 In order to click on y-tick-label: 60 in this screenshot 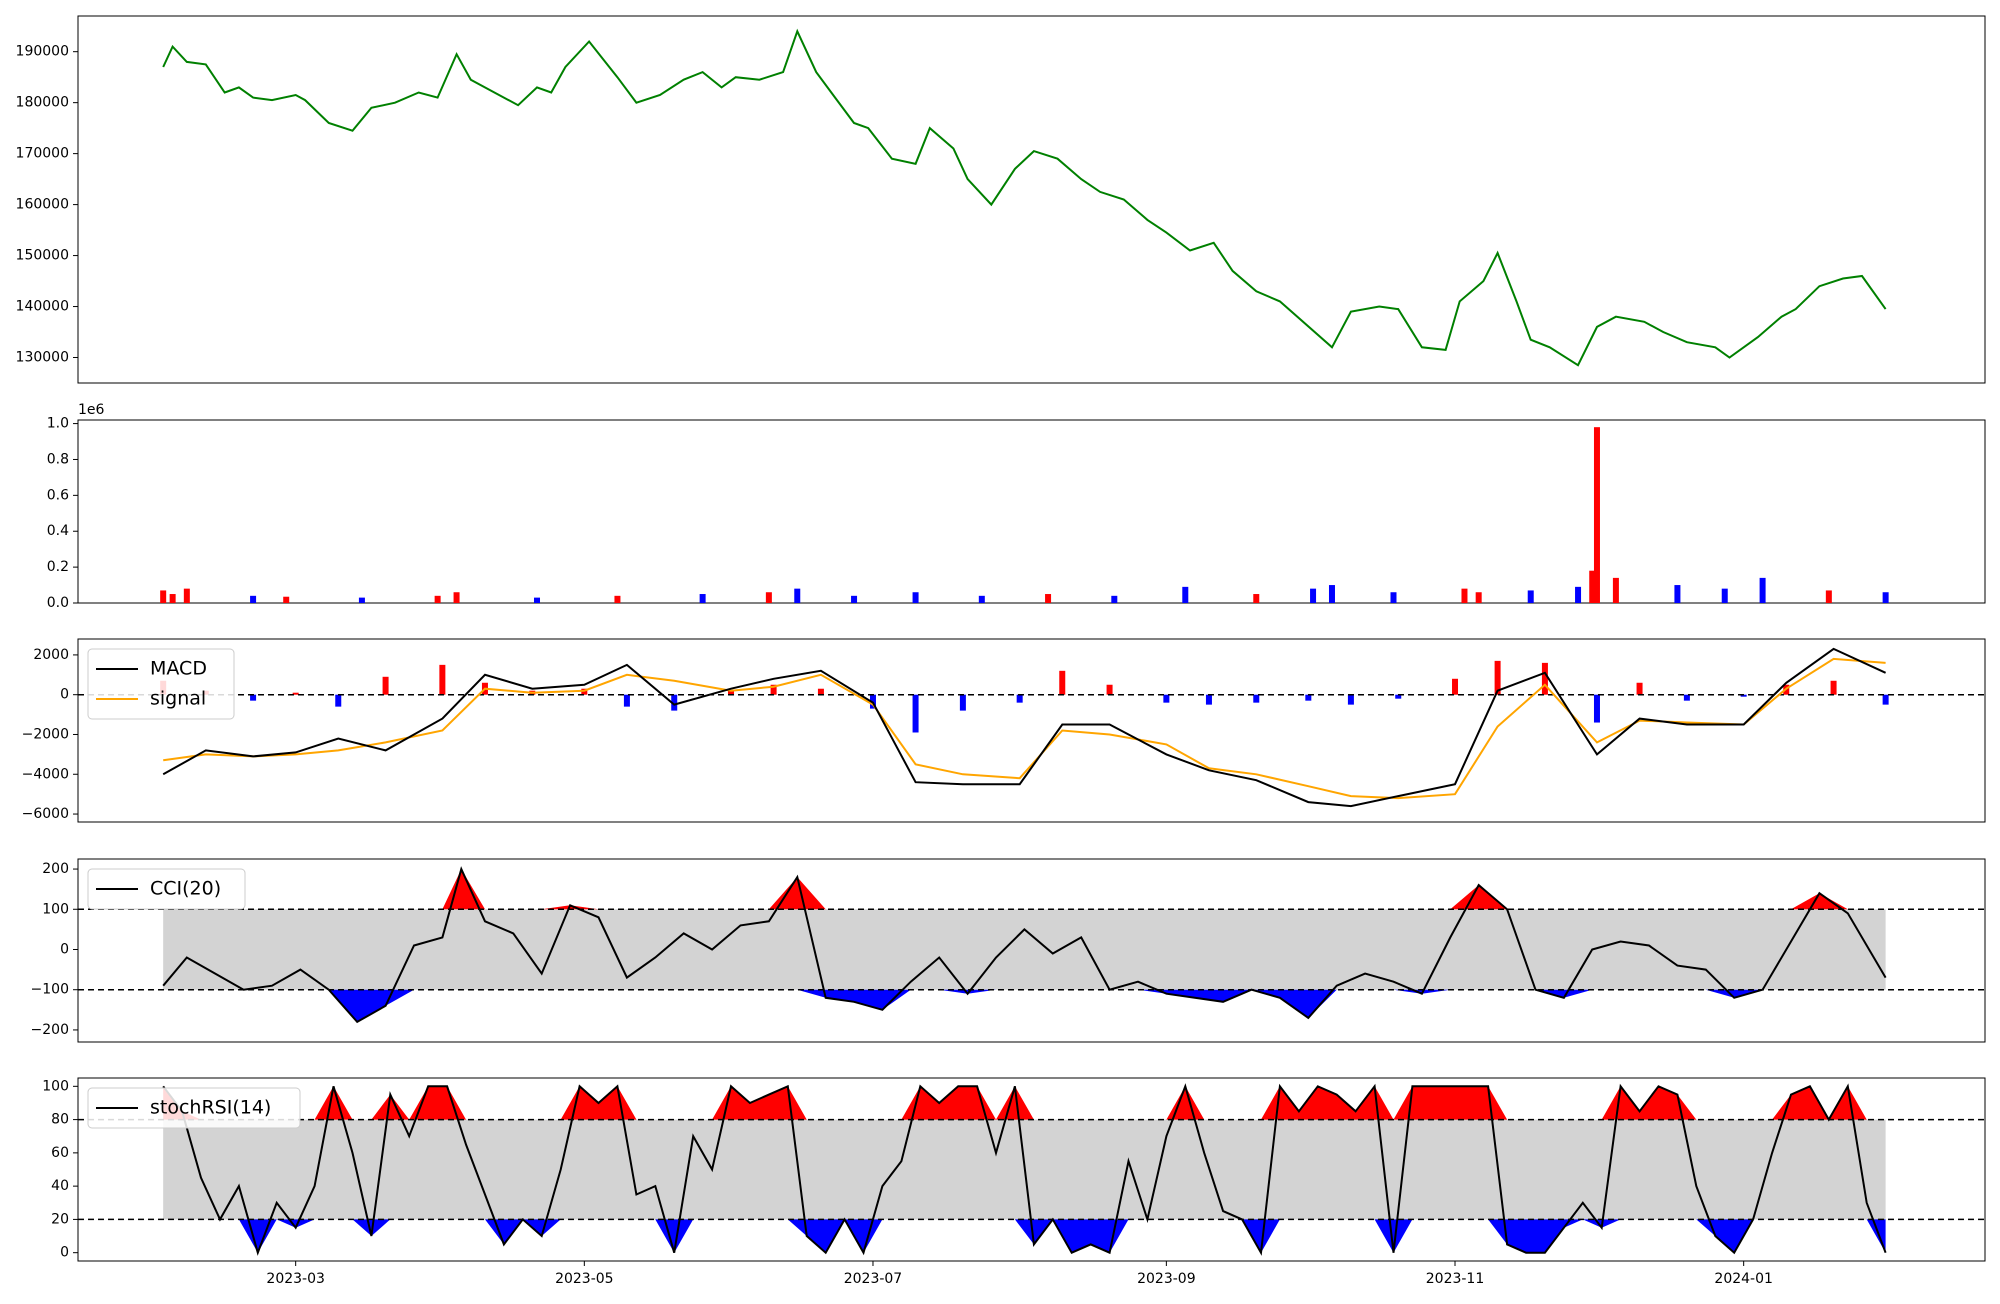, I will do `click(60, 1153)`.